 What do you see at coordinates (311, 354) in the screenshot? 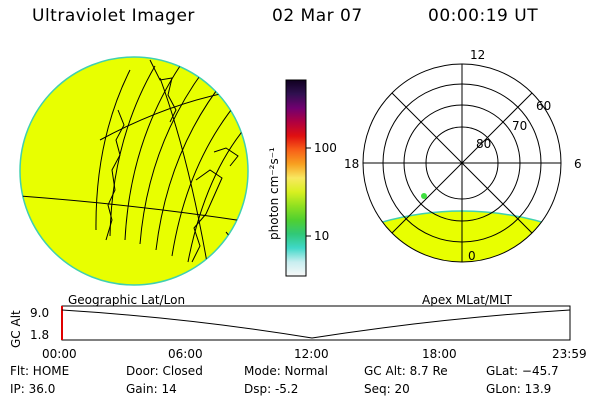
I see `timeline-xtick-2: 12:00` at bounding box center [311, 354].